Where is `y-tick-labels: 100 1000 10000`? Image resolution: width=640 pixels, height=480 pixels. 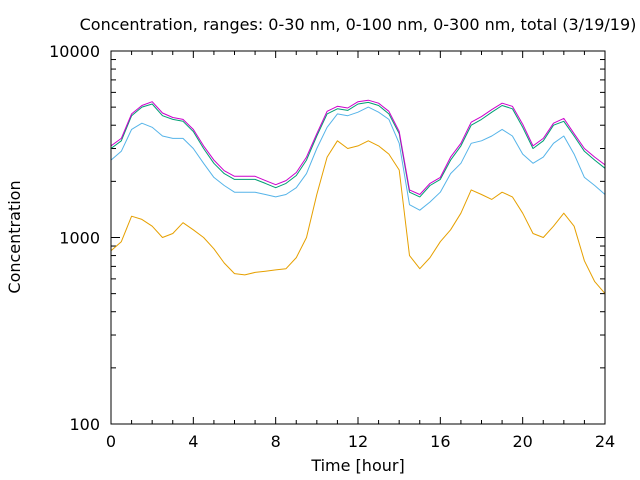 y-tick-labels: 100 1000 10000 is located at coordinates (74, 238).